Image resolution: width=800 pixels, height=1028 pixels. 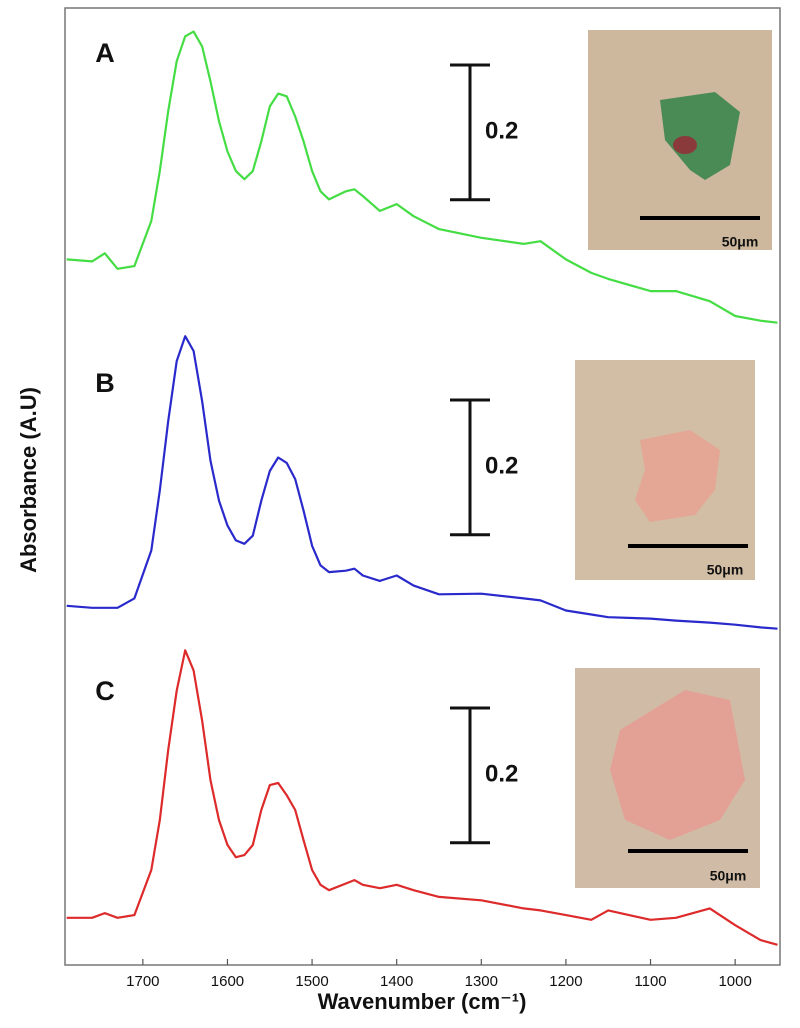 What do you see at coordinates (28, 480) in the screenshot?
I see `y-axis-title: Absorbance (A.U)` at bounding box center [28, 480].